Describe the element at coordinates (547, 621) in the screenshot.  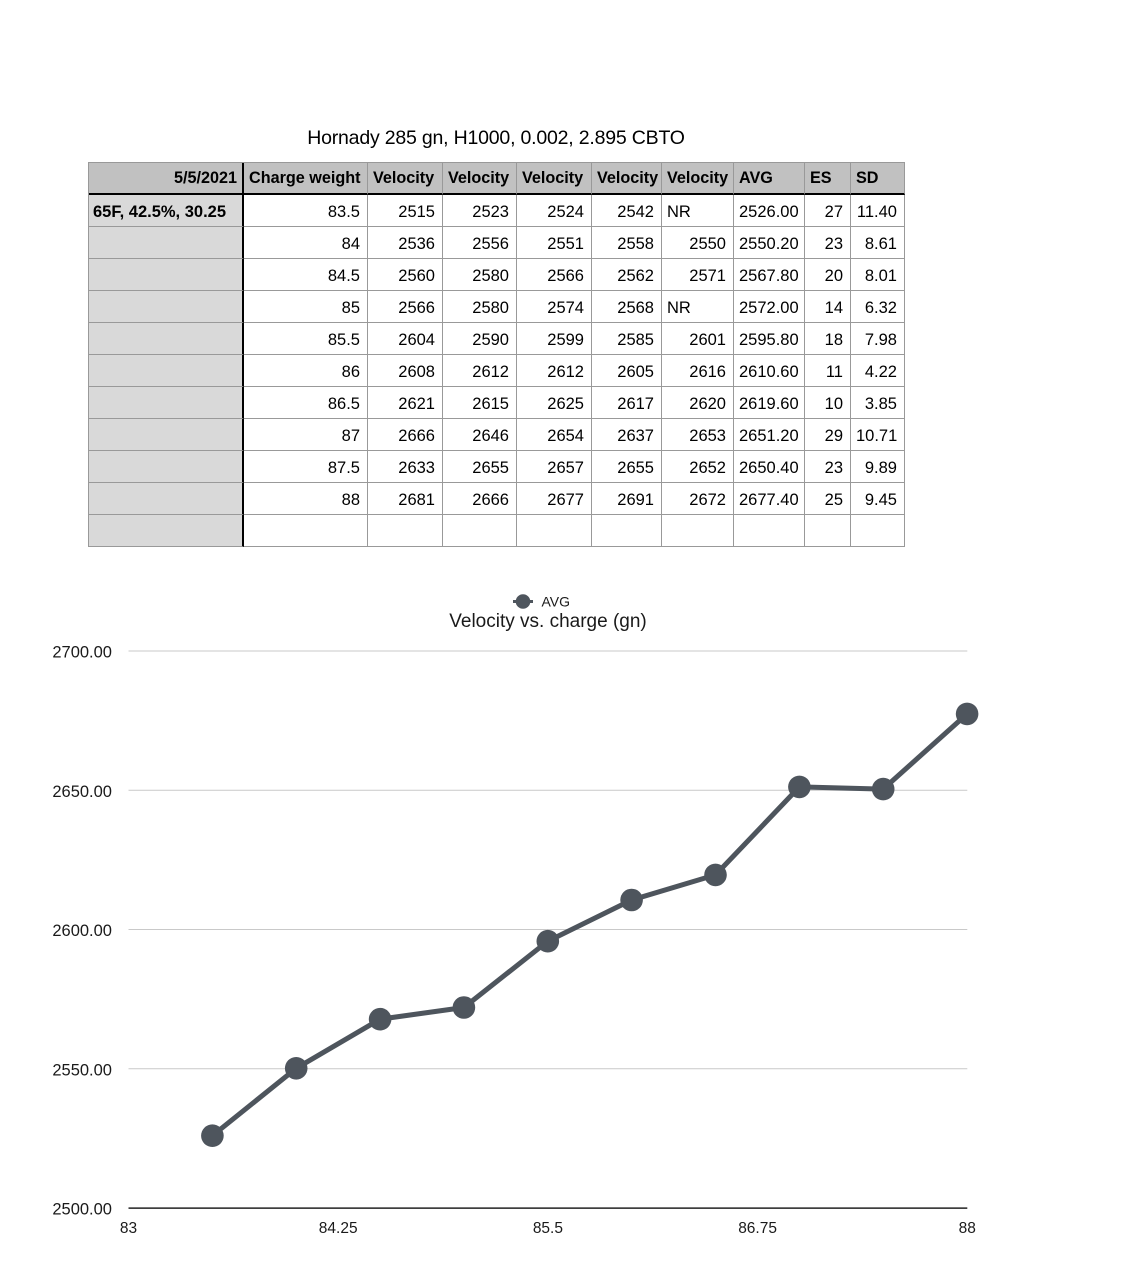
I see `svg-text: Velocity vs. charge (gn)` at that location.